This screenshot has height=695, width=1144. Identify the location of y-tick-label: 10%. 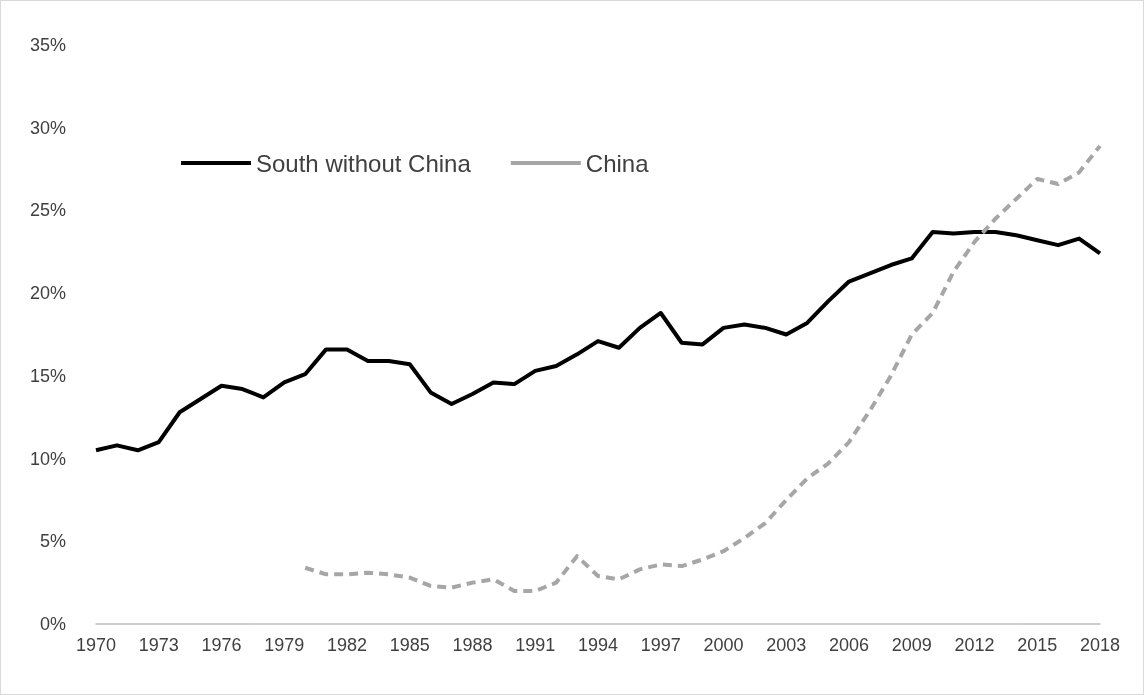
(47, 458).